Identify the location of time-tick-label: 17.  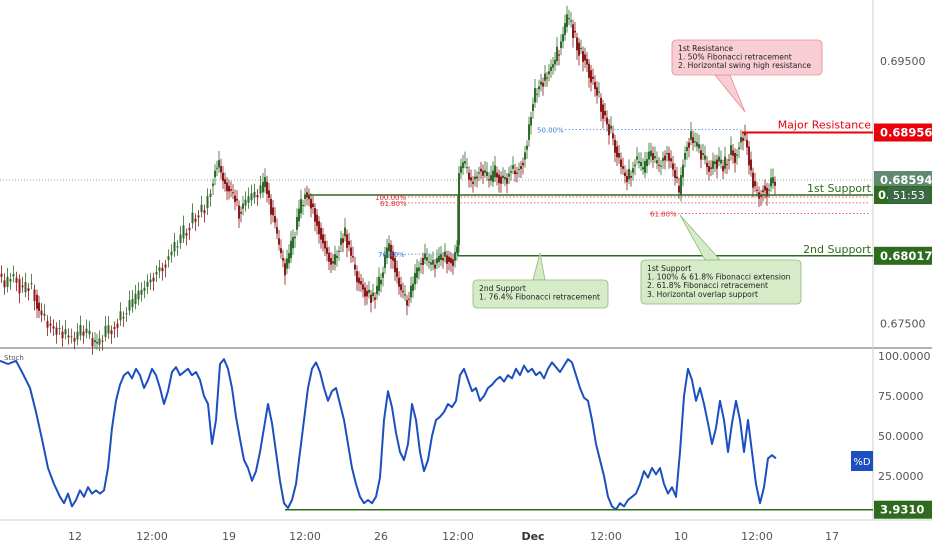
(832, 536).